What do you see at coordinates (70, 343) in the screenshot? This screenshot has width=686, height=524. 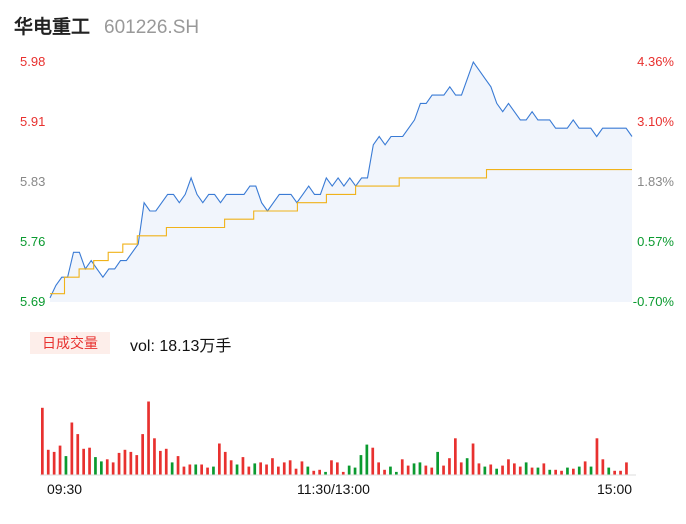 I see `volume-tag: 日成交量` at bounding box center [70, 343].